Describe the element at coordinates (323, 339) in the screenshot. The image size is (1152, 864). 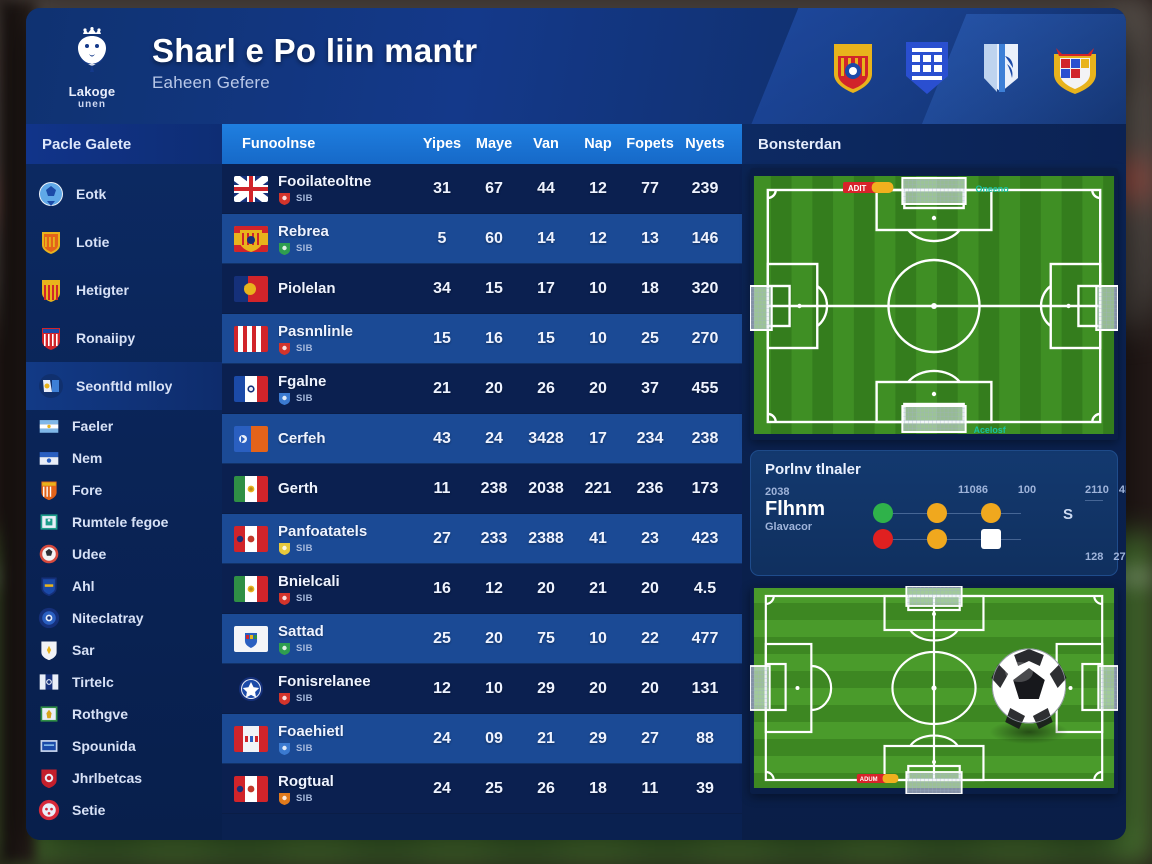
I see `table-cell-name: Pasnnlinle SIB` at that location.